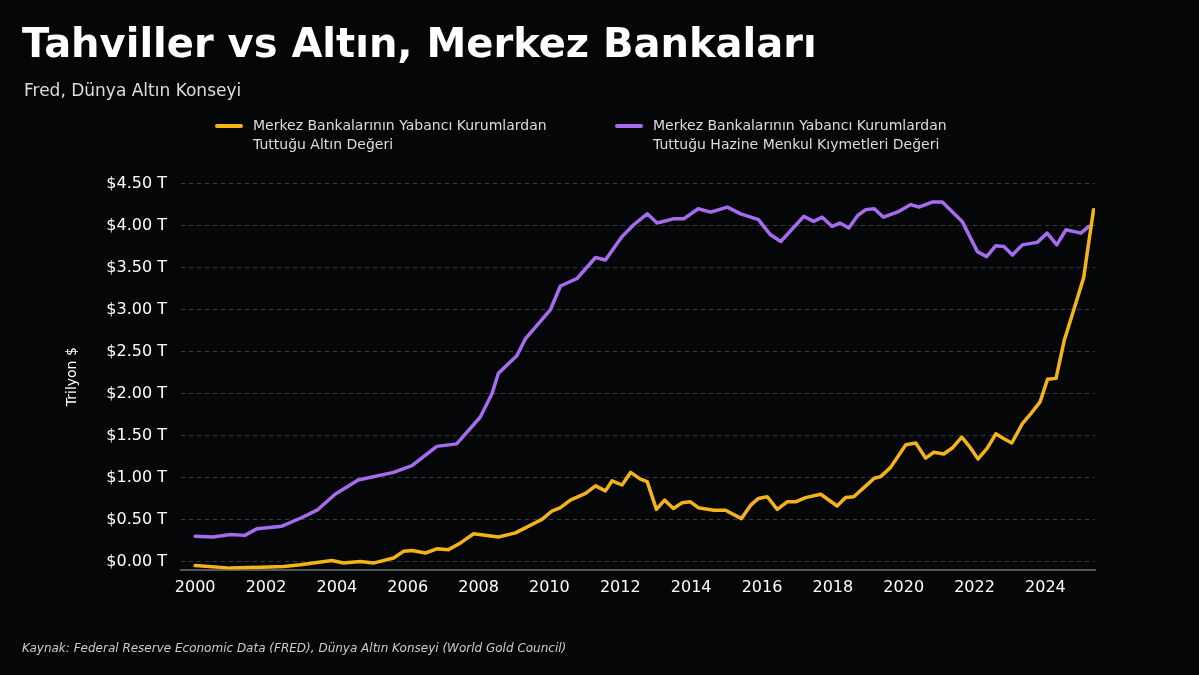  I want to click on chart-subtitle: Fred, Dünya Altın Konseyi, so click(133, 90).